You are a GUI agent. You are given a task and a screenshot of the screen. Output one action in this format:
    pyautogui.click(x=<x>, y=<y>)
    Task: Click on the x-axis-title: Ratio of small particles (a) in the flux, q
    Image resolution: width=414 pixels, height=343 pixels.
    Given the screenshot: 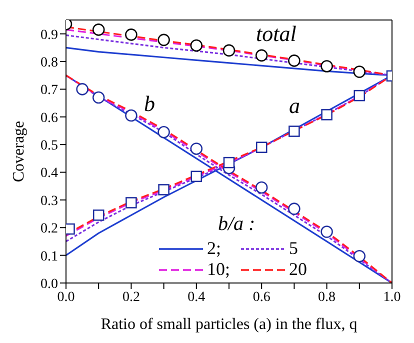 What is the action you would take?
    pyautogui.click(x=229, y=324)
    